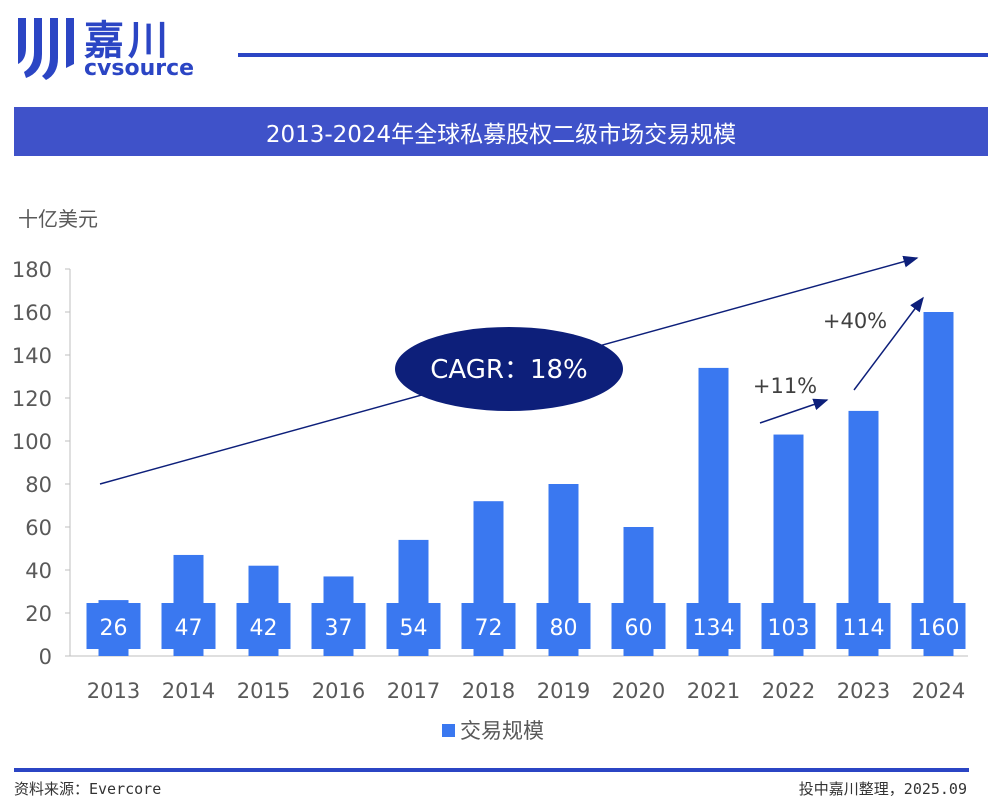 This screenshot has height=807, width=991. I want to click on x-tick-label: 2023, so click(863, 691).